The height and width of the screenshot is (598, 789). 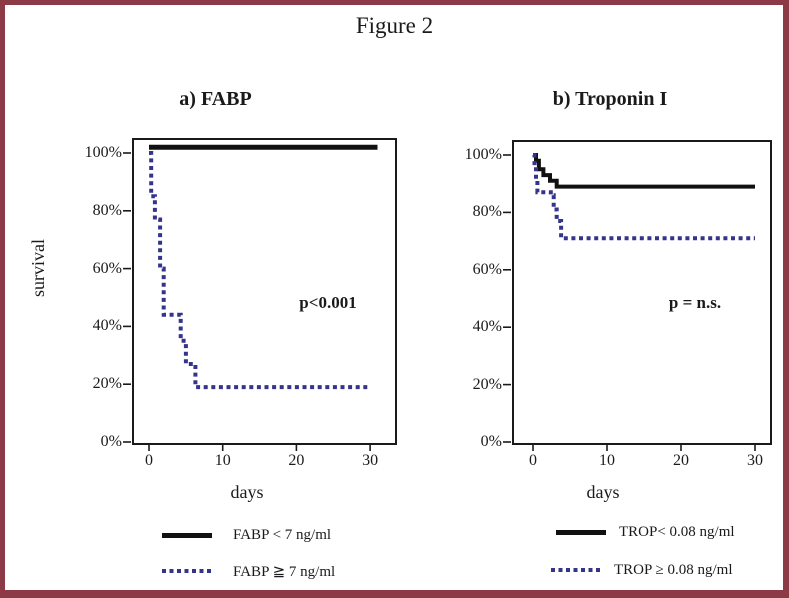 I want to click on legend-item-trop-high: TROP ≥ 0.08 ng/ml, so click(x=642, y=570).